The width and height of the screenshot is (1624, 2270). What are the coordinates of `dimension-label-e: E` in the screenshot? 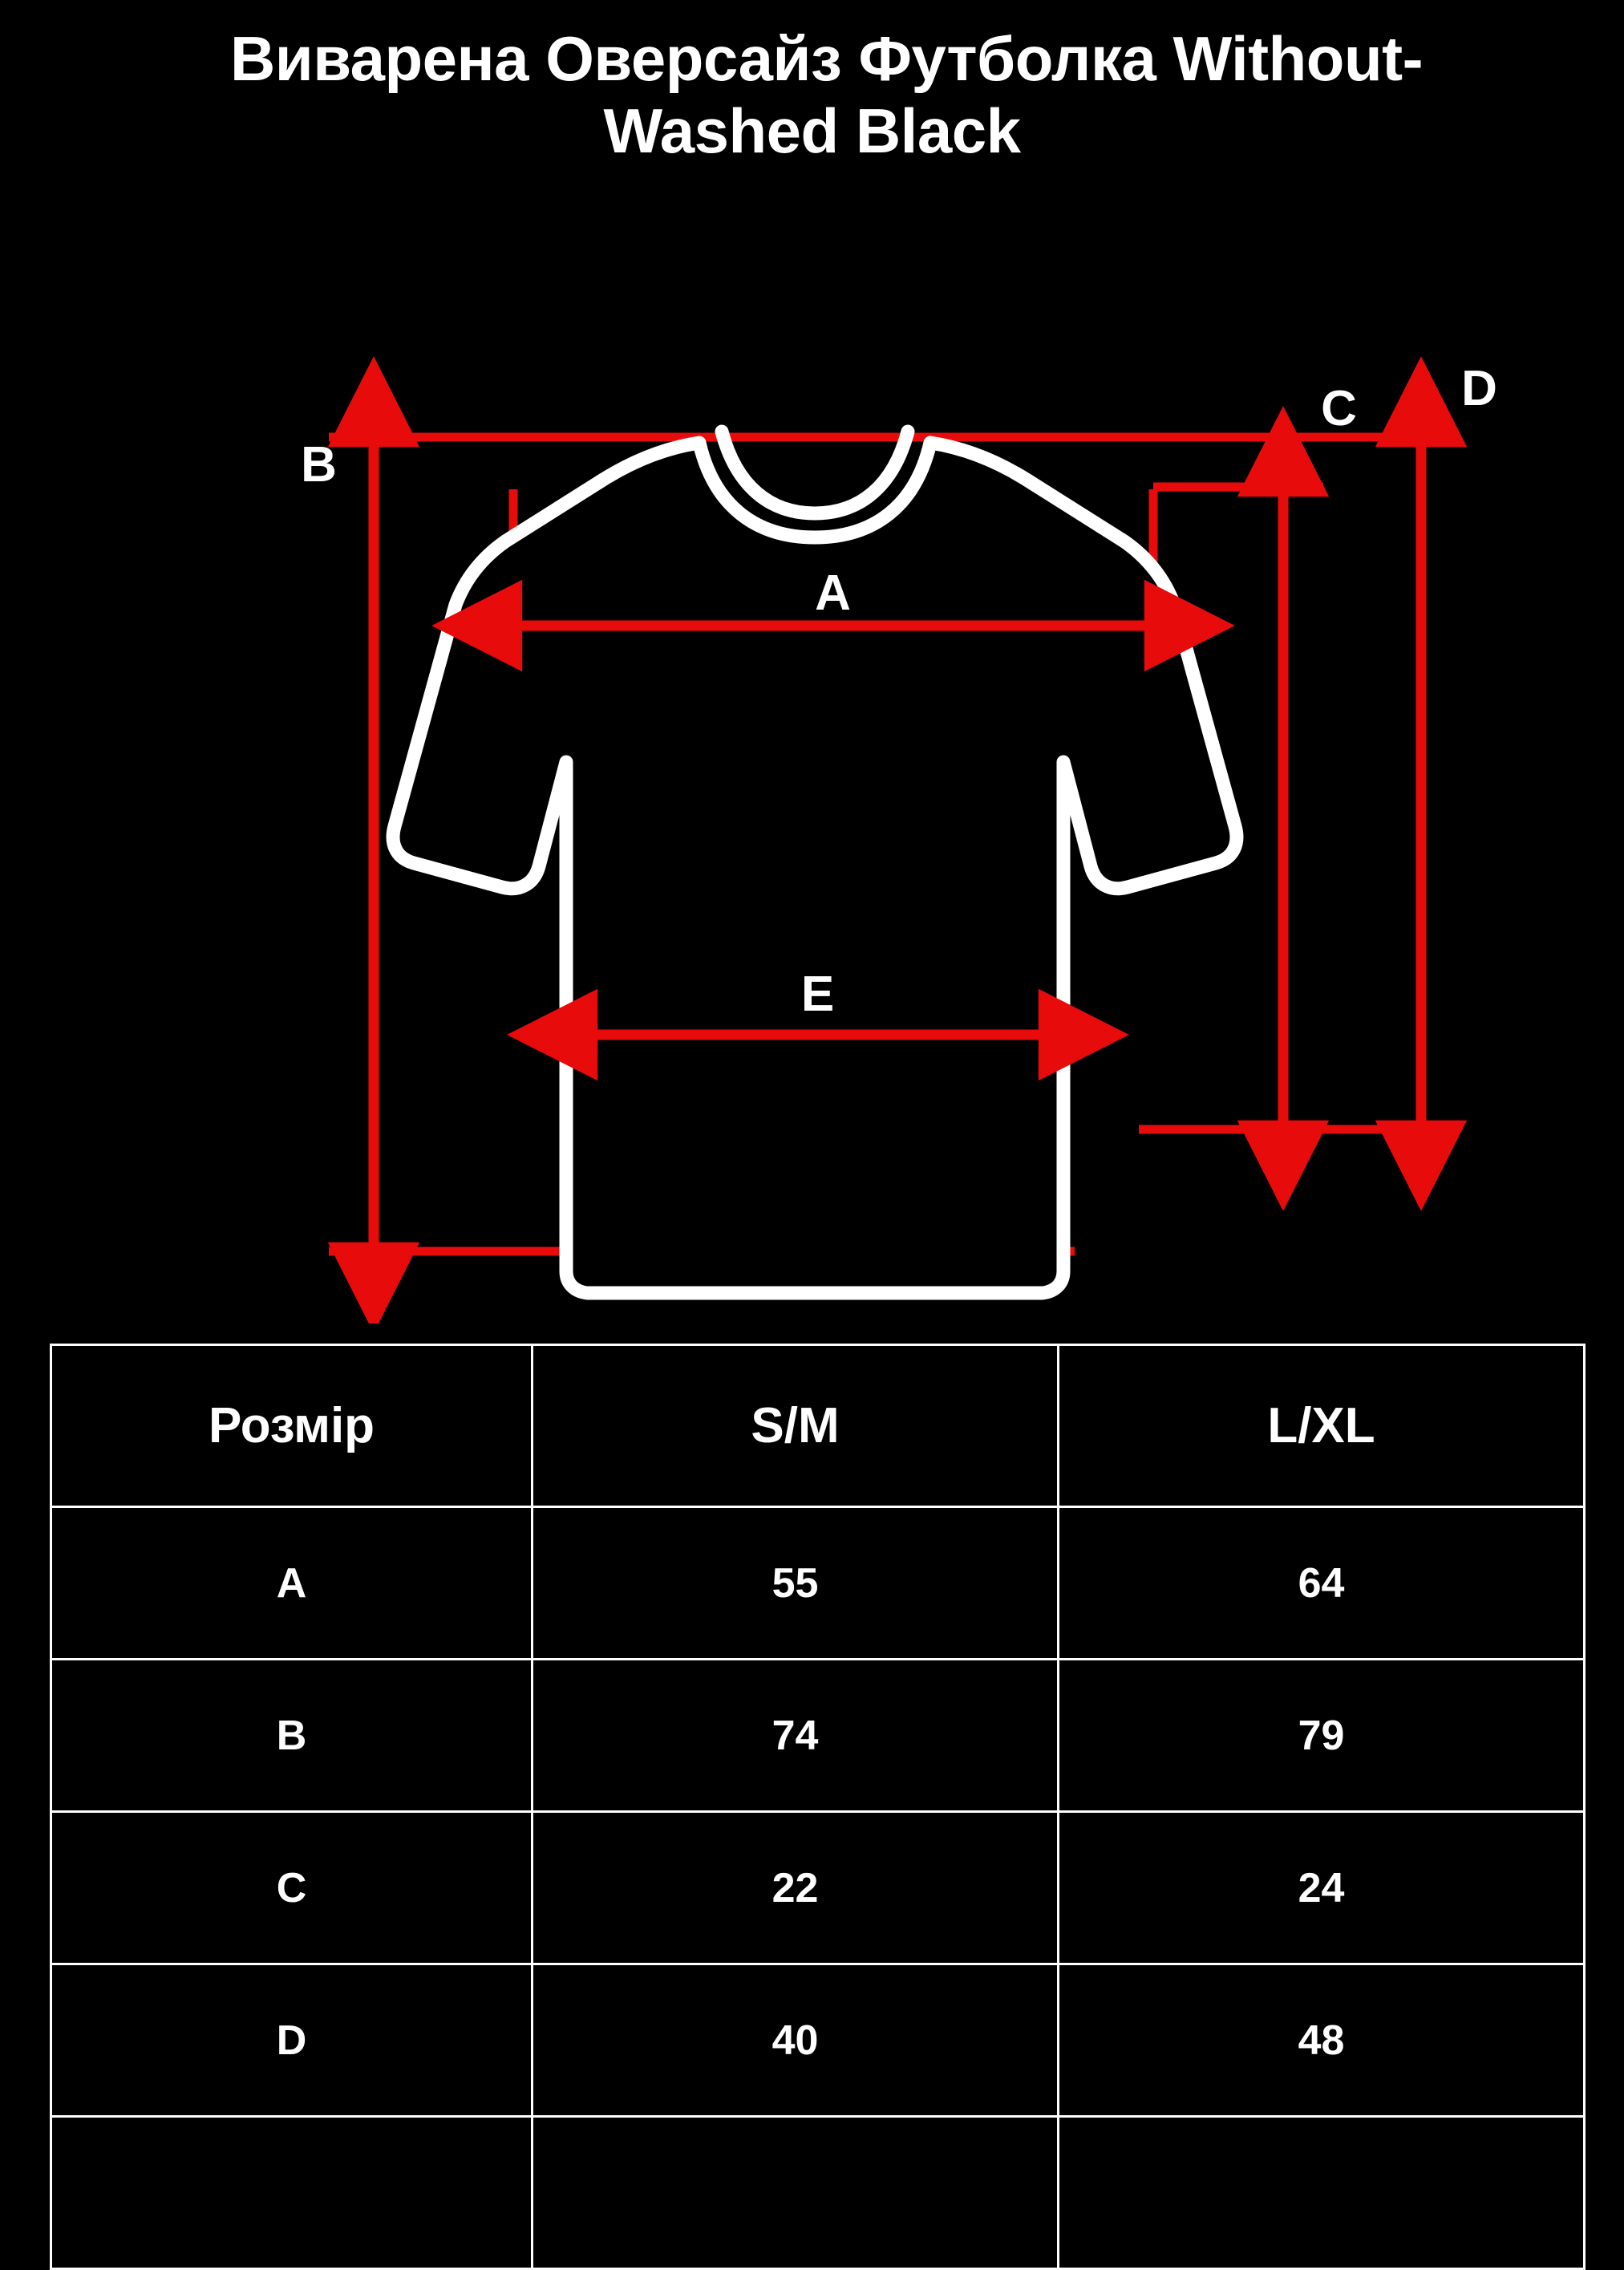 It's located at (818, 994).